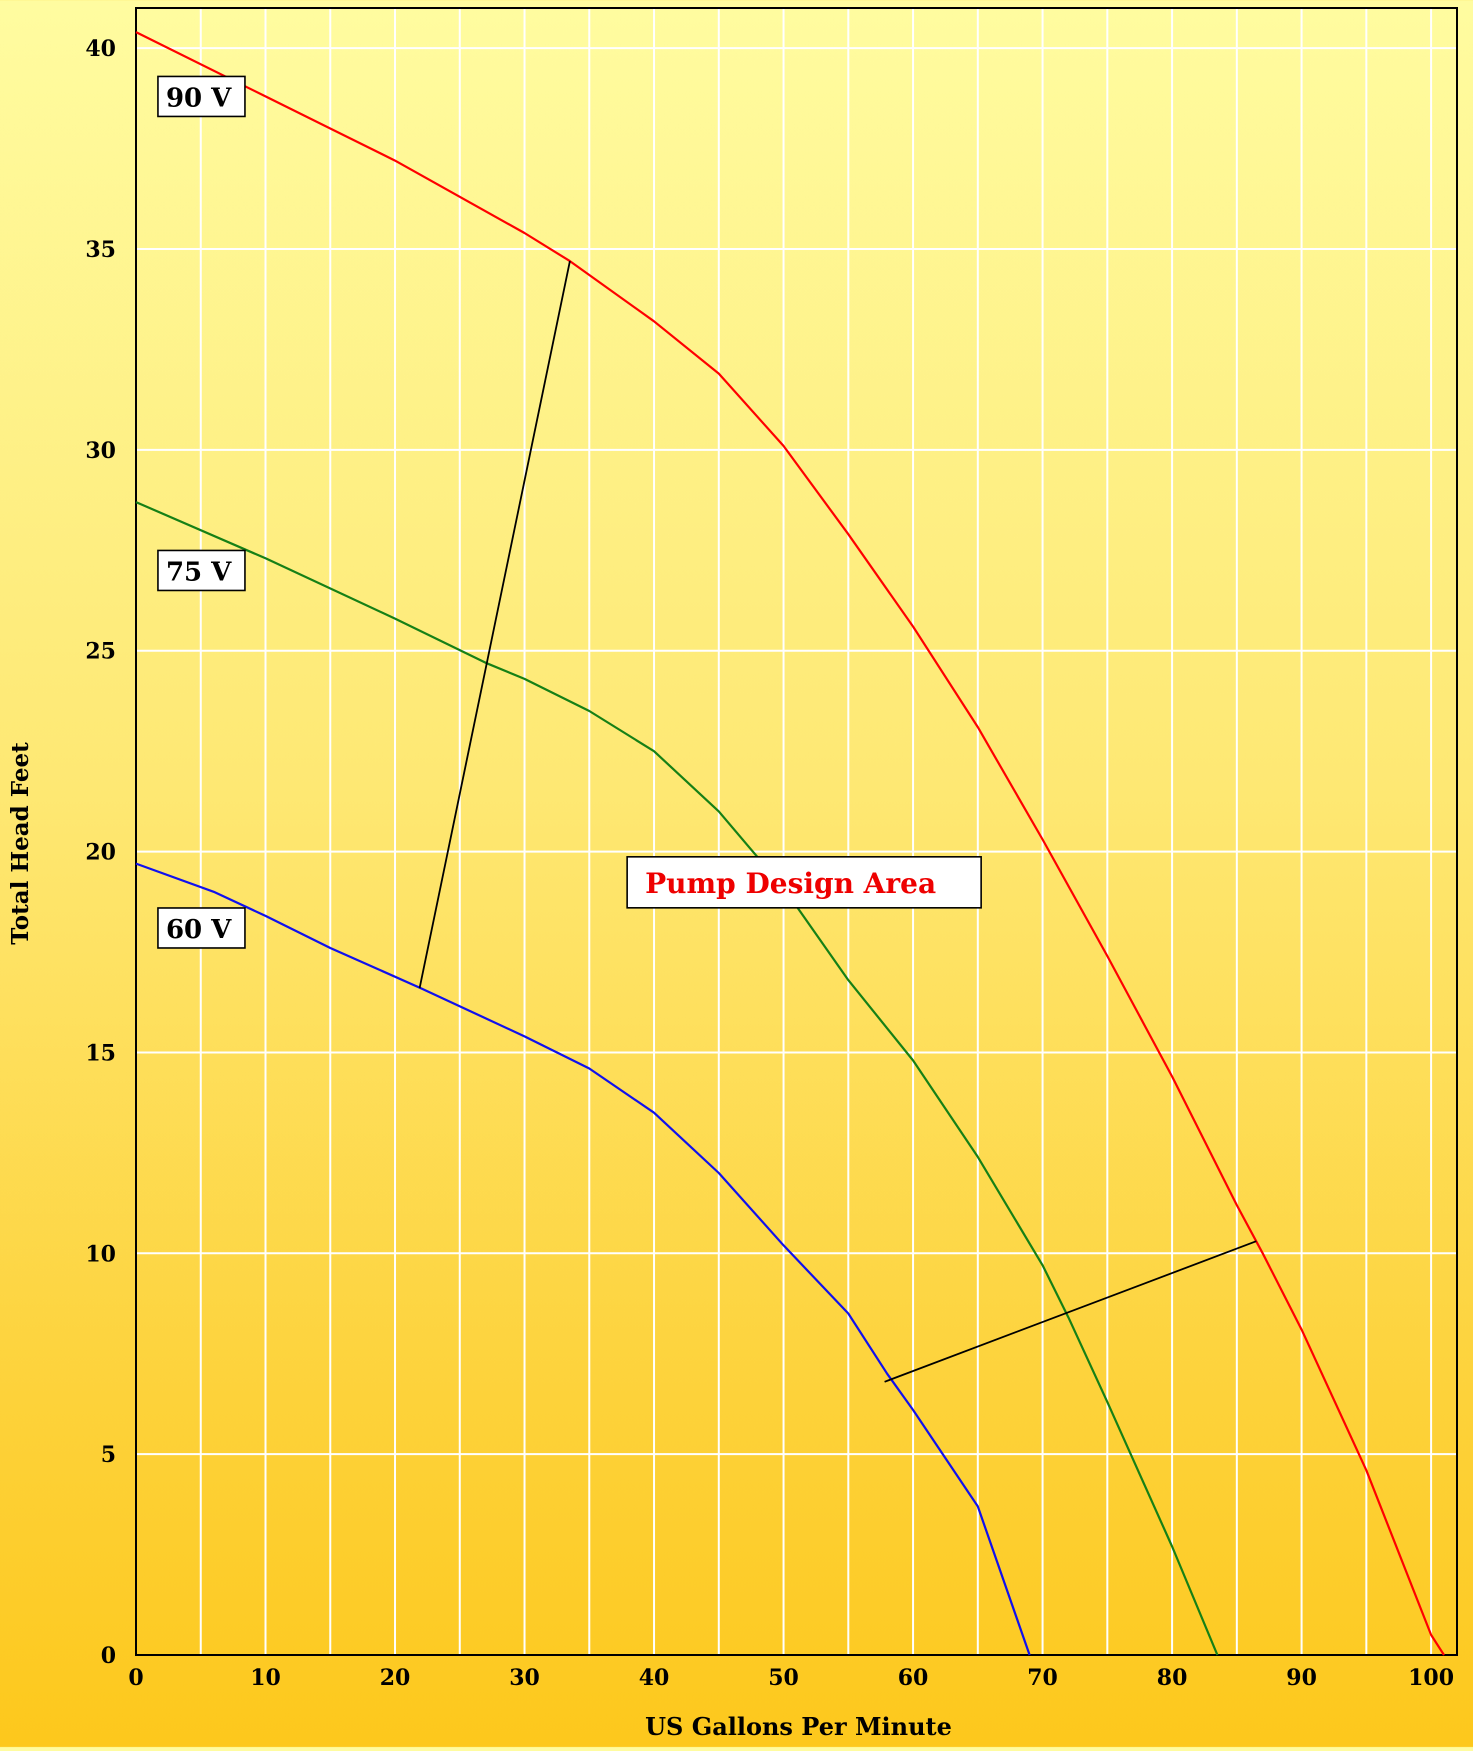 This screenshot has width=1473, height=1751. I want to click on annotation-pump-design-area: Pump Design Area, so click(790, 883).